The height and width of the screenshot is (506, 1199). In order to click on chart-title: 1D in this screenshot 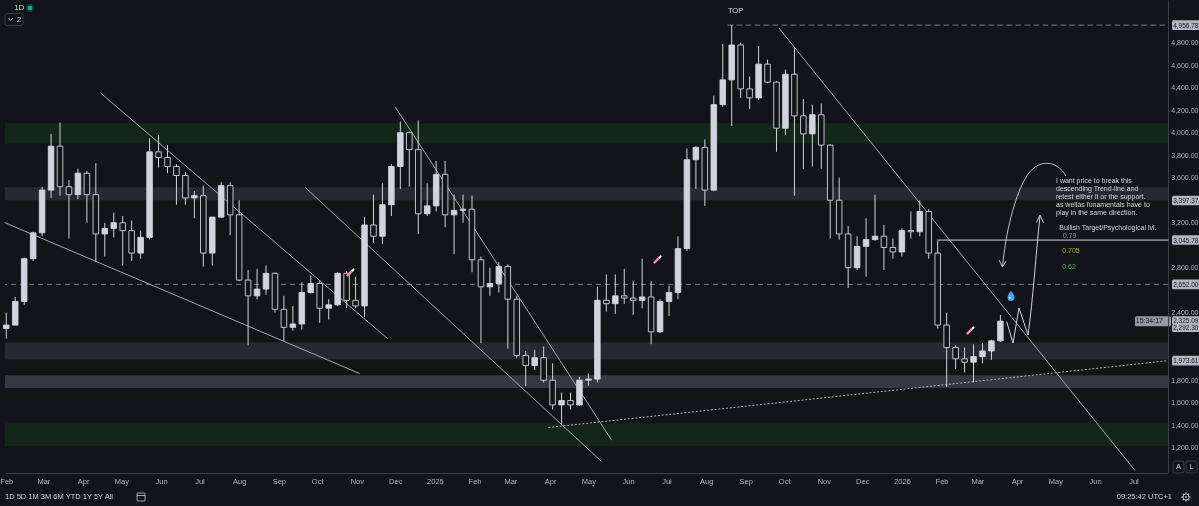, I will do `click(19, 7)`.